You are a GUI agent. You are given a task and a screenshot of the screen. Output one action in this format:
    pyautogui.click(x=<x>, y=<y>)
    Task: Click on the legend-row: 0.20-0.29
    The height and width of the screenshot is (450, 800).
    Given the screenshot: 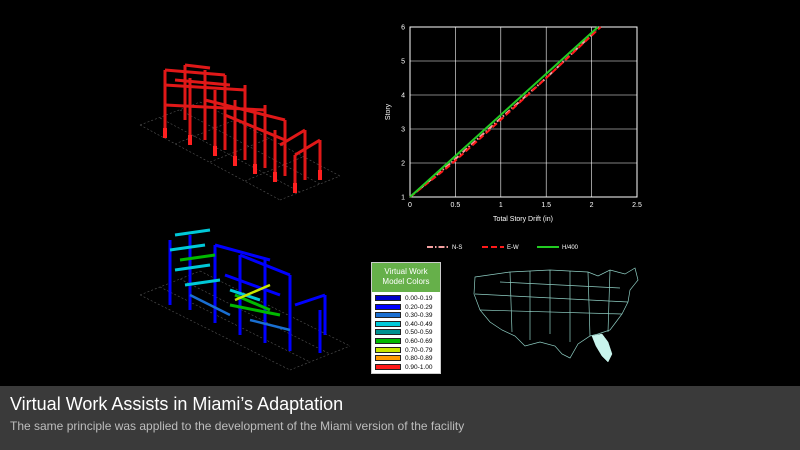 What is the action you would take?
    pyautogui.click(x=407, y=307)
    